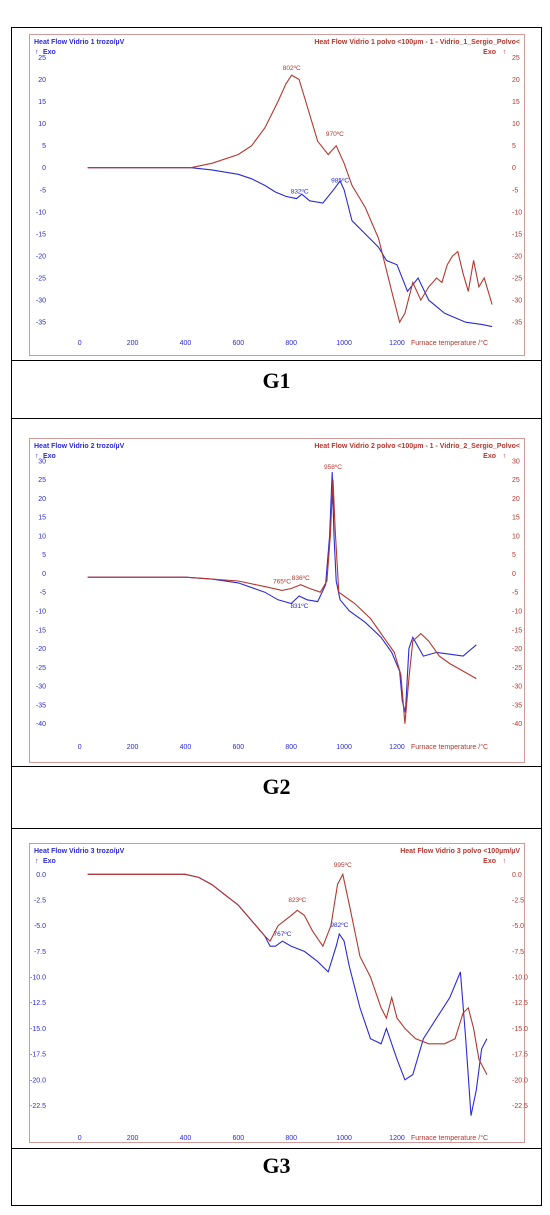 The width and height of the screenshot is (550, 1215). I want to click on y-tick-label-right: 0, so click(514, 574).